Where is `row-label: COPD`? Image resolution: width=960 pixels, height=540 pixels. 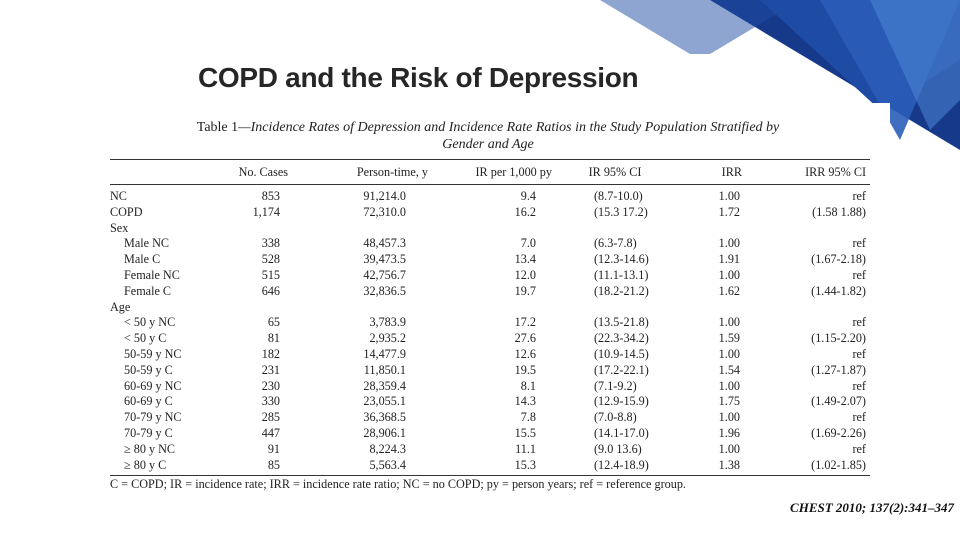
row-label: COPD is located at coordinates (126, 211).